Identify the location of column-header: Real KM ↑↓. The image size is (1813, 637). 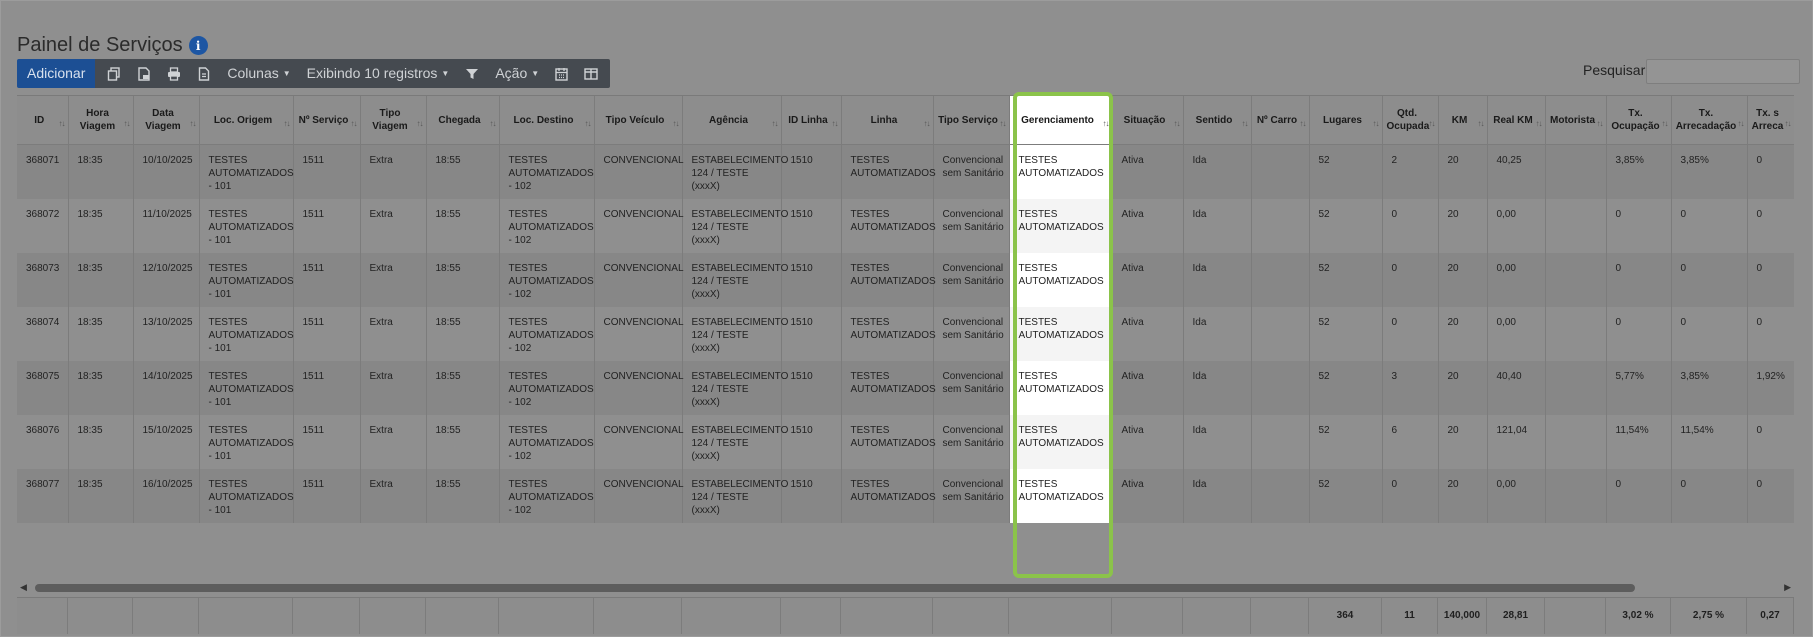
(1516, 120).